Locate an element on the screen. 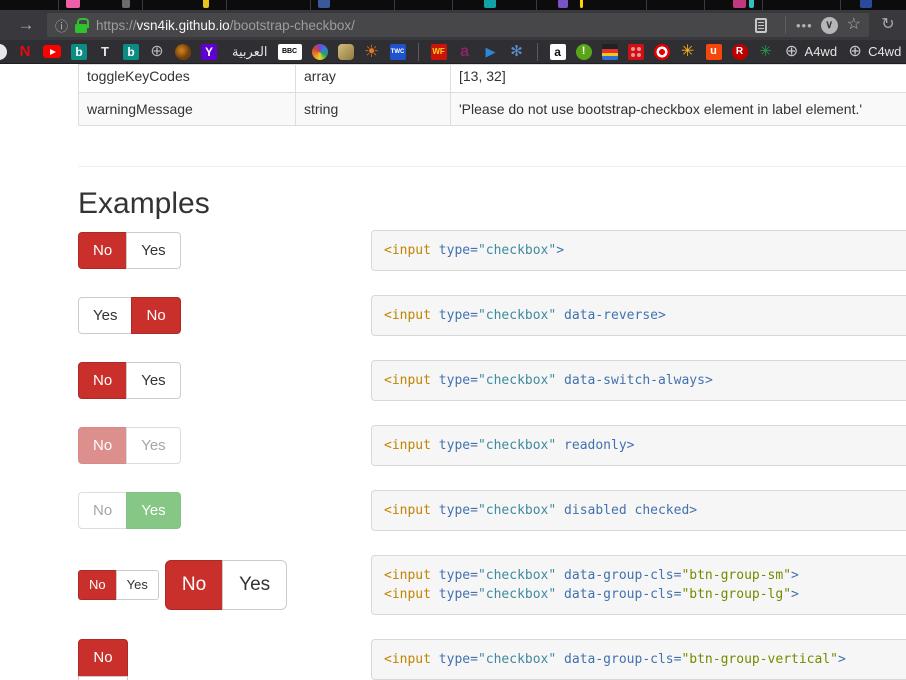 Image resolution: width=906 pixels, height=680 pixels. youtube-icon is located at coordinates (52, 51).